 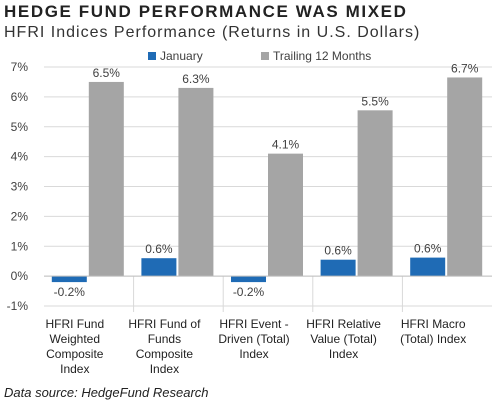 I want to click on category-label: HFRI Fund of, so click(x=164, y=324).